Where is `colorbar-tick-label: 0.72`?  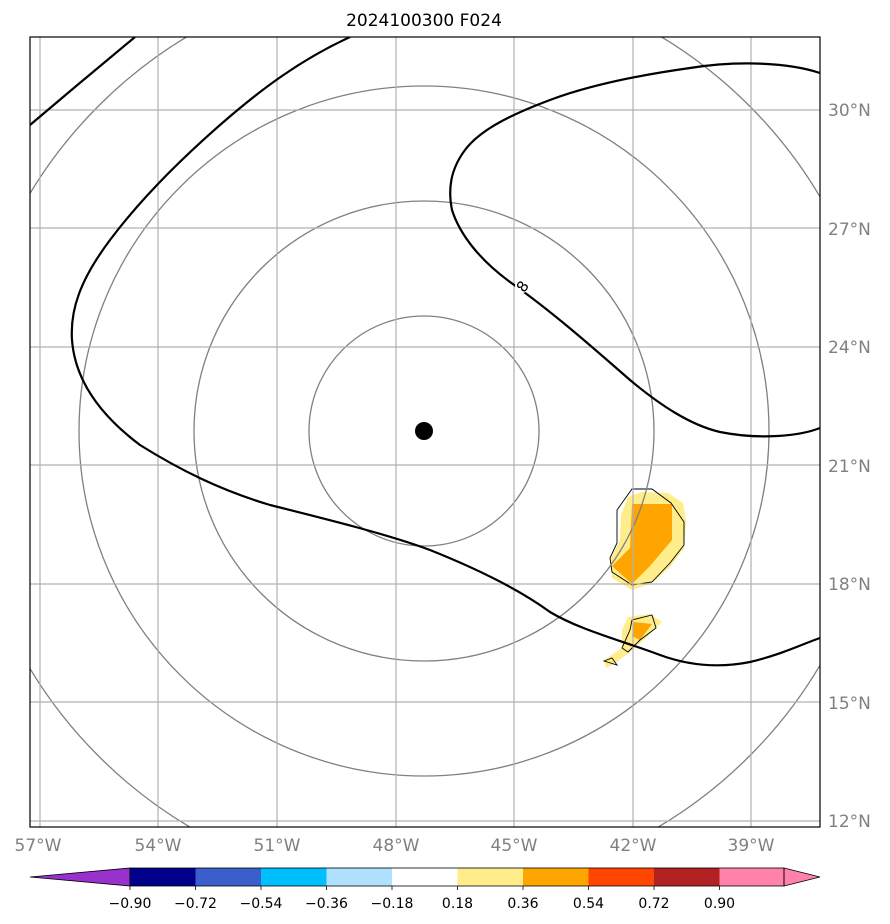 colorbar-tick-label: 0.72 is located at coordinates (653, 904).